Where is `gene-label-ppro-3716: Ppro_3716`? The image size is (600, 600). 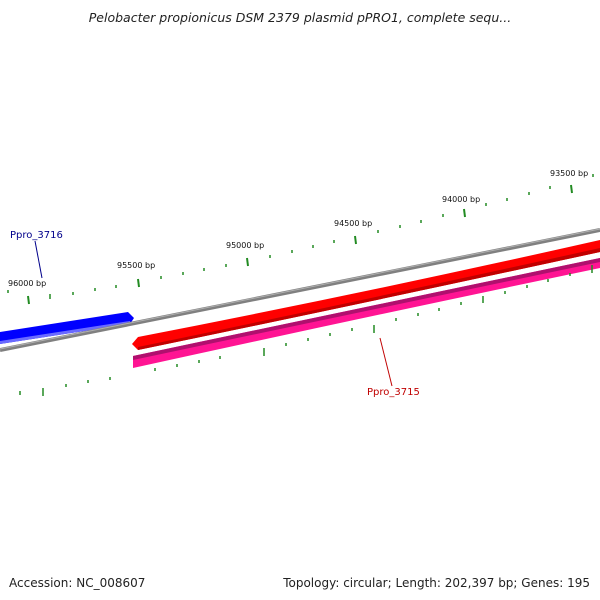
gene-label-ppro-3716: Ppro_3716 is located at coordinates (36, 254).